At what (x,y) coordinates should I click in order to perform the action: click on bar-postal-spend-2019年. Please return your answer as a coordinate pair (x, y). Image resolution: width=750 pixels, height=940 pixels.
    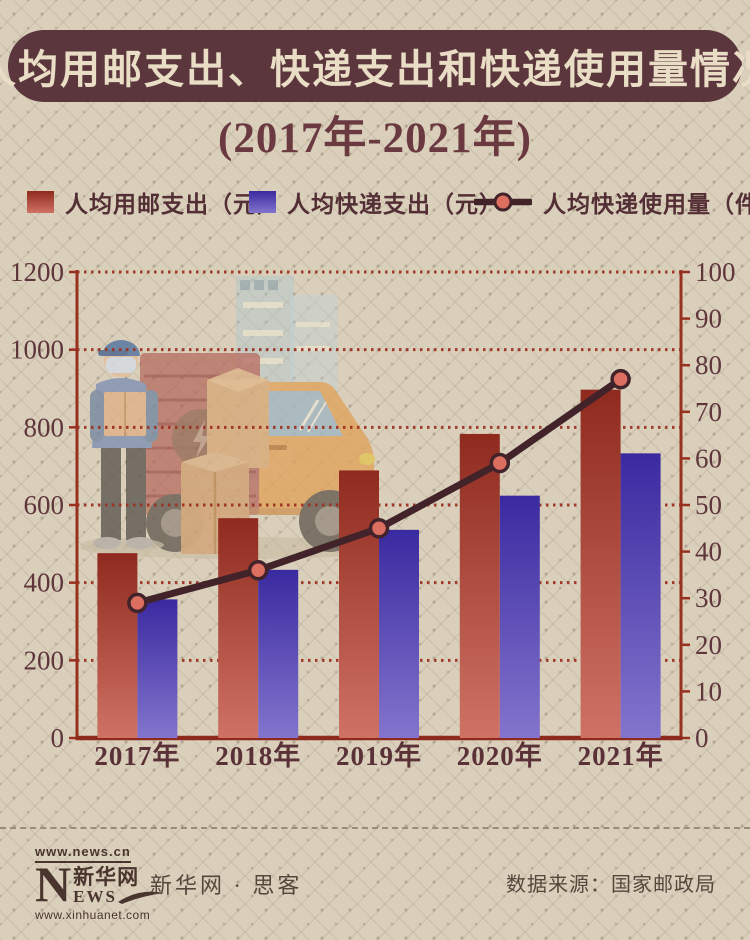
    Looking at the image, I should click on (359, 604).